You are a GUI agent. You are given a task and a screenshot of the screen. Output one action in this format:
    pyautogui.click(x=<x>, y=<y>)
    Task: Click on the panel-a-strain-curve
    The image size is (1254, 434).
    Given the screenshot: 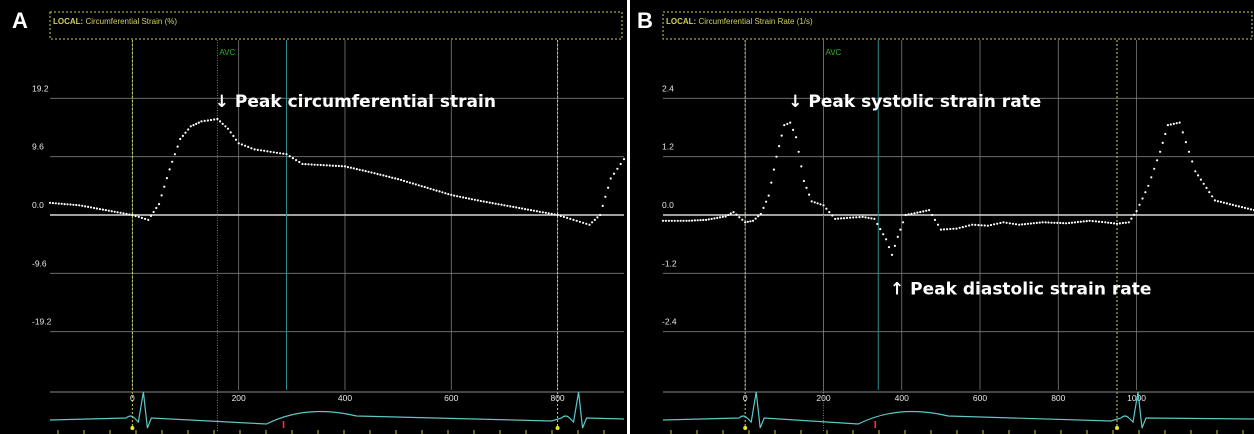 What is the action you would take?
    pyautogui.click(x=337, y=171)
    